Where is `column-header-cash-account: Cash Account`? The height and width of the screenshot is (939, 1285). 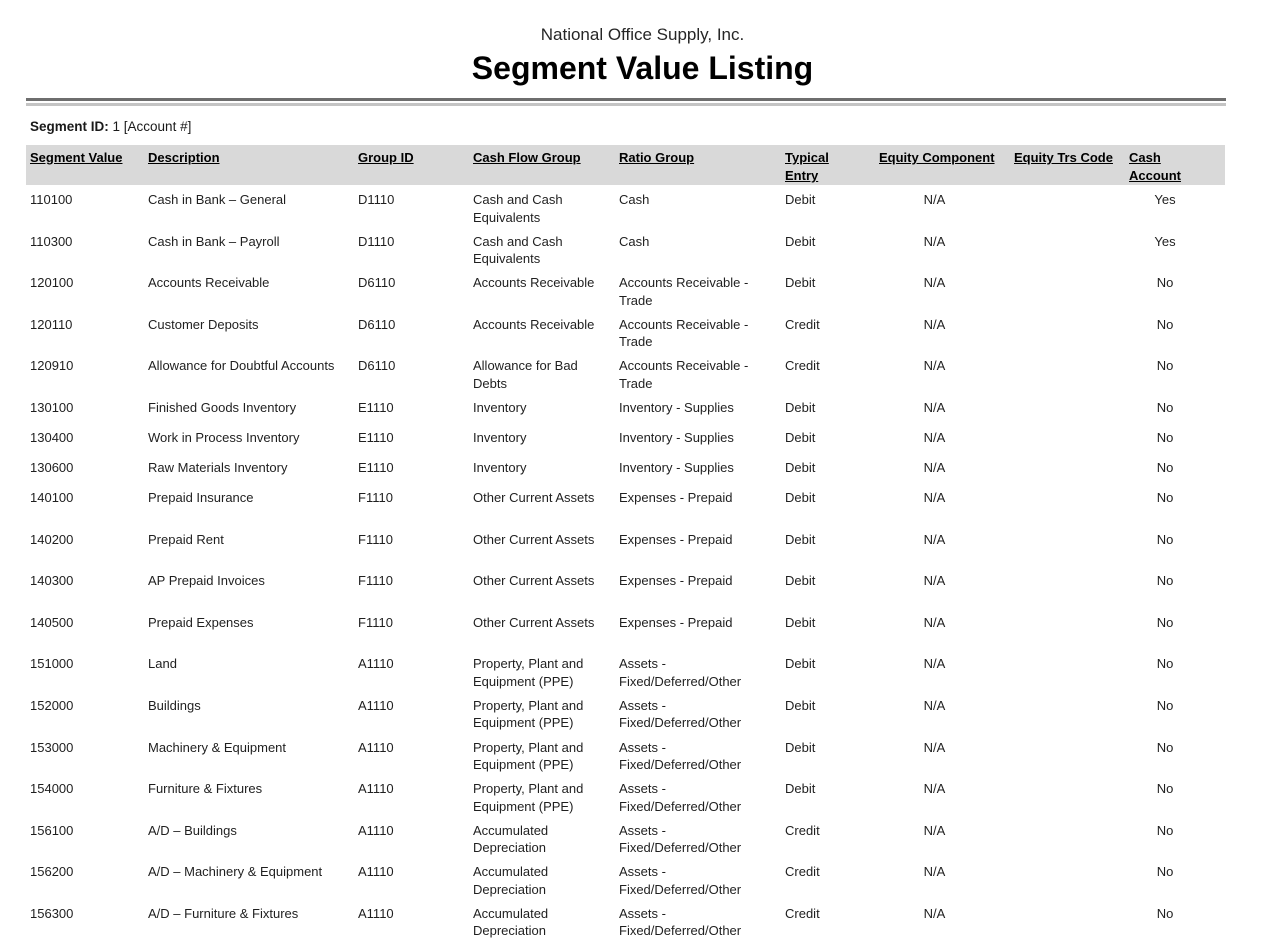 column-header-cash-account: Cash Account is located at coordinates (1155, 166).